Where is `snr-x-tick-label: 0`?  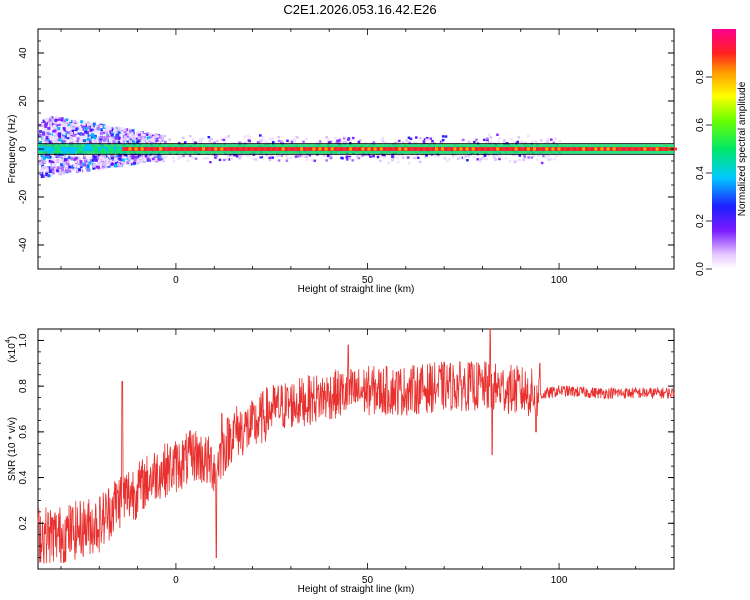 snr-x-tick-label: 0 is located at coordinates (176, 580).